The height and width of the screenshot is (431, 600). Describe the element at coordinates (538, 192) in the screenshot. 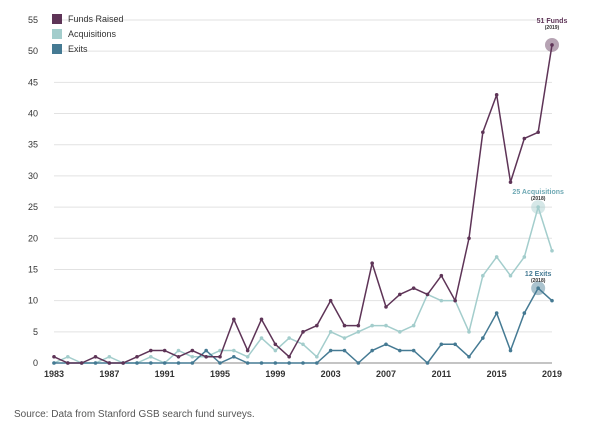

I see `annotation-label-acquisitions: 25 Acquisitions` at that location.